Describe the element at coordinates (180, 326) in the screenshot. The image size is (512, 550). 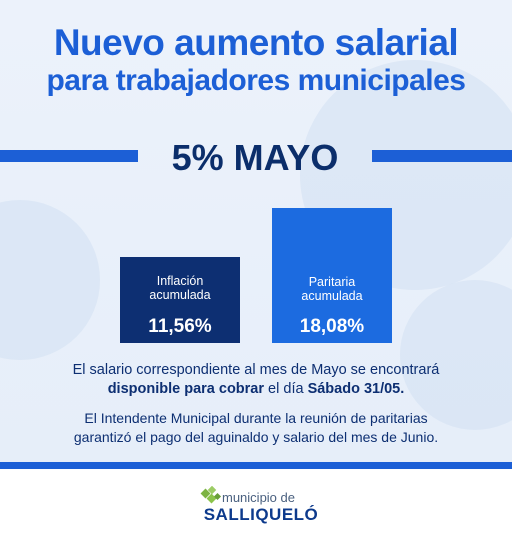
I see `bar-value: 11,56%` at that location.